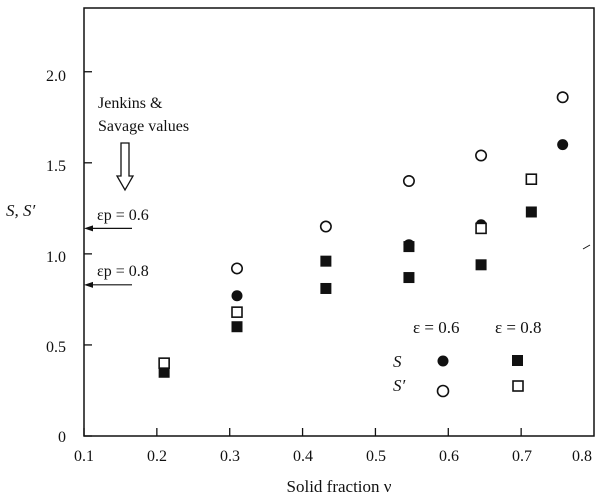 The image size is (599, 500). What do you see at coordinates (517, 360) in the screenshot?
I see `legend-marker-filled-square` at bounding box center [517, 360].